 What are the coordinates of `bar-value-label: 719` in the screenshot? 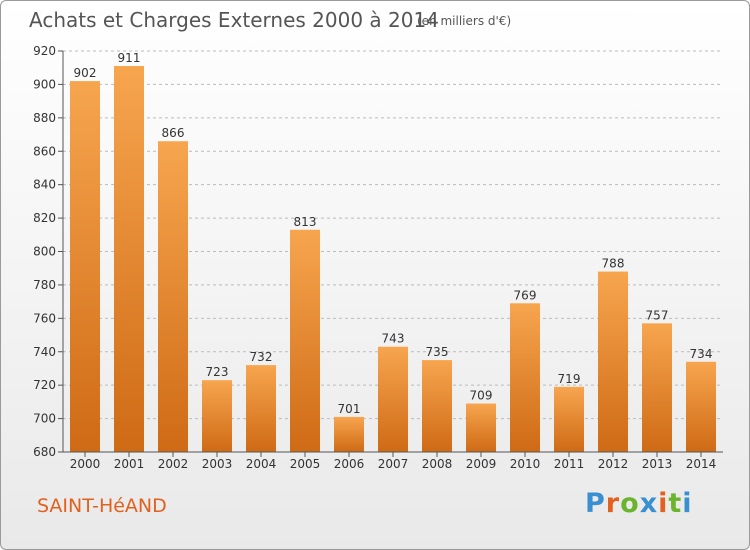 It's located at (569, 379).